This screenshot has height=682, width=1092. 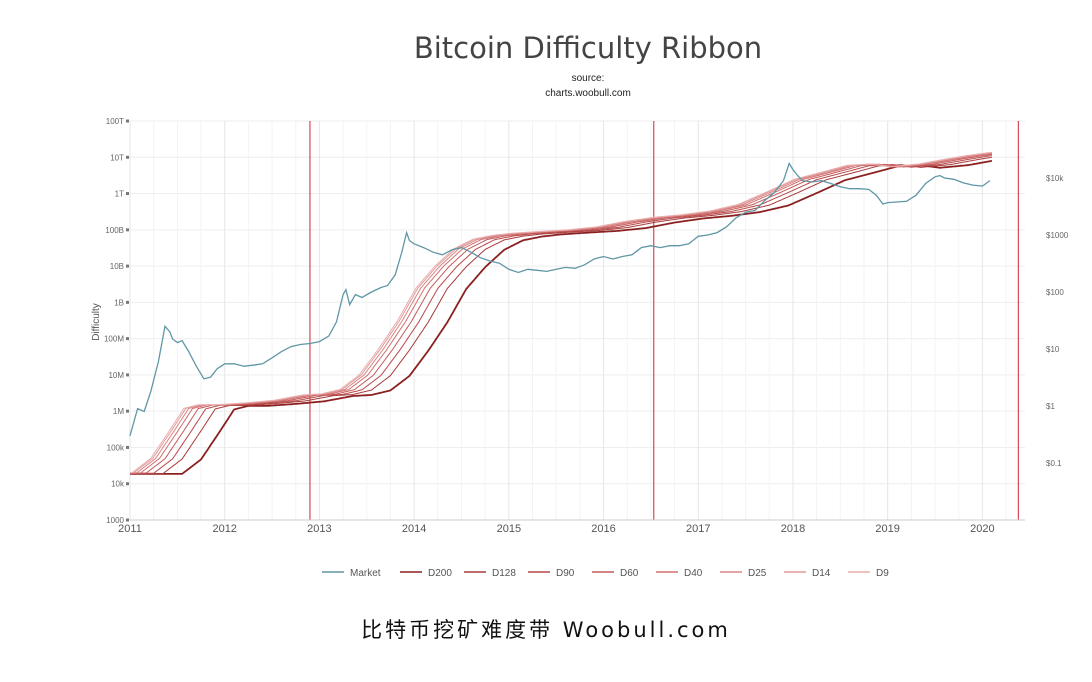 I want to click on legend-label-d14: D14, so click(x=821, y=573).